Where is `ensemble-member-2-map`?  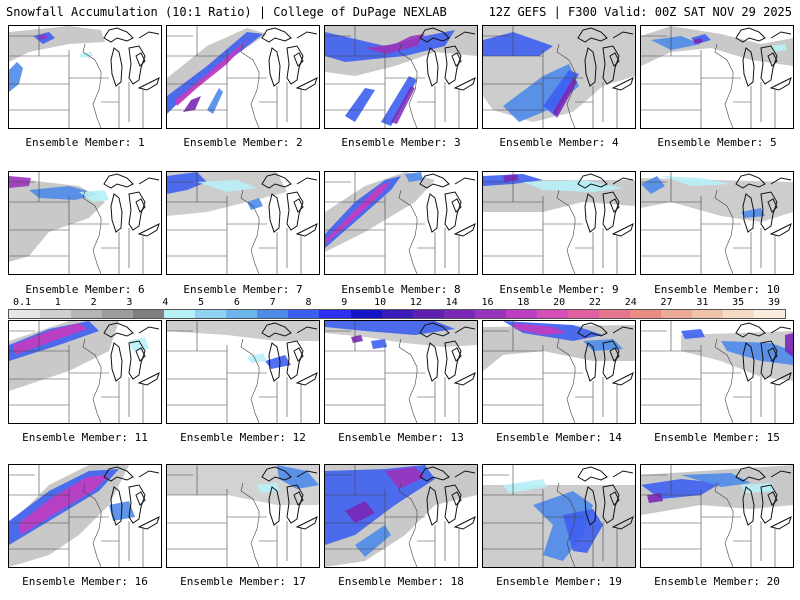 ensemble-member-2-map is located at coordinates (243, 77).